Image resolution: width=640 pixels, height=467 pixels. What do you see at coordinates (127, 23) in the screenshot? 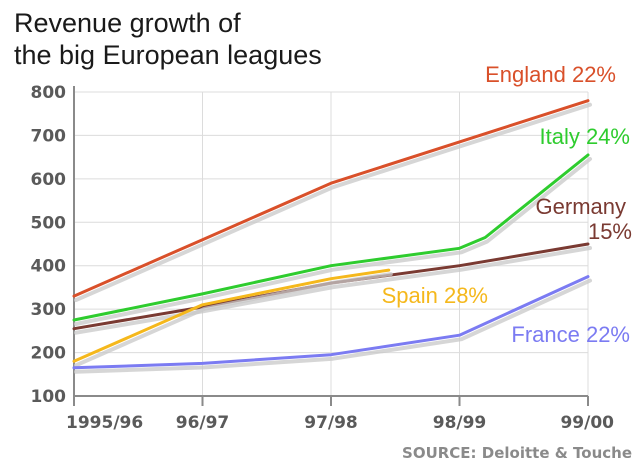
I see `chart-title-line-1: Revenue growth of` at bounding box center [127, 23].